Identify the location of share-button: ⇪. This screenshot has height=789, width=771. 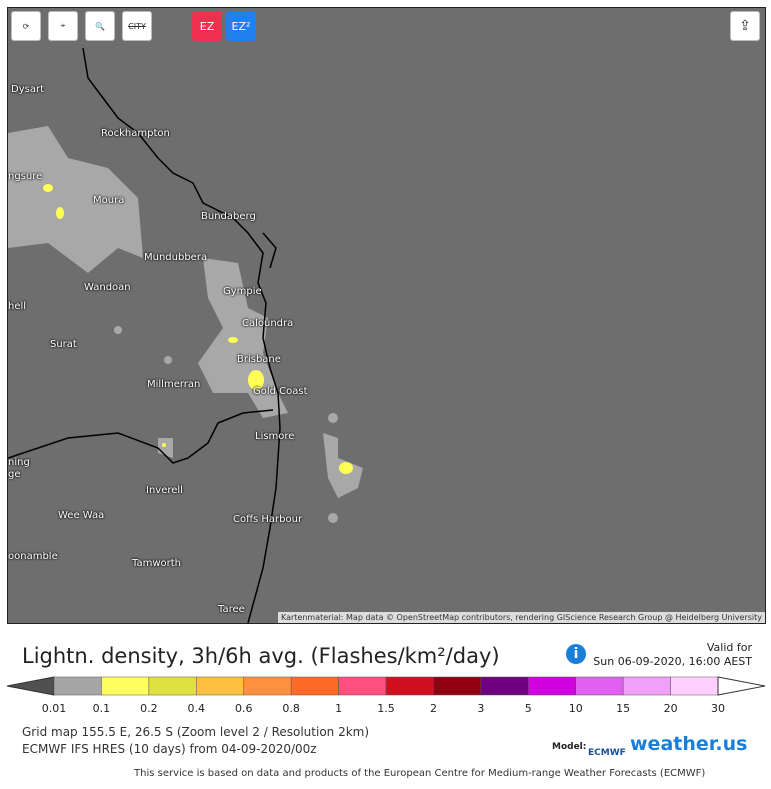
(745, 26).